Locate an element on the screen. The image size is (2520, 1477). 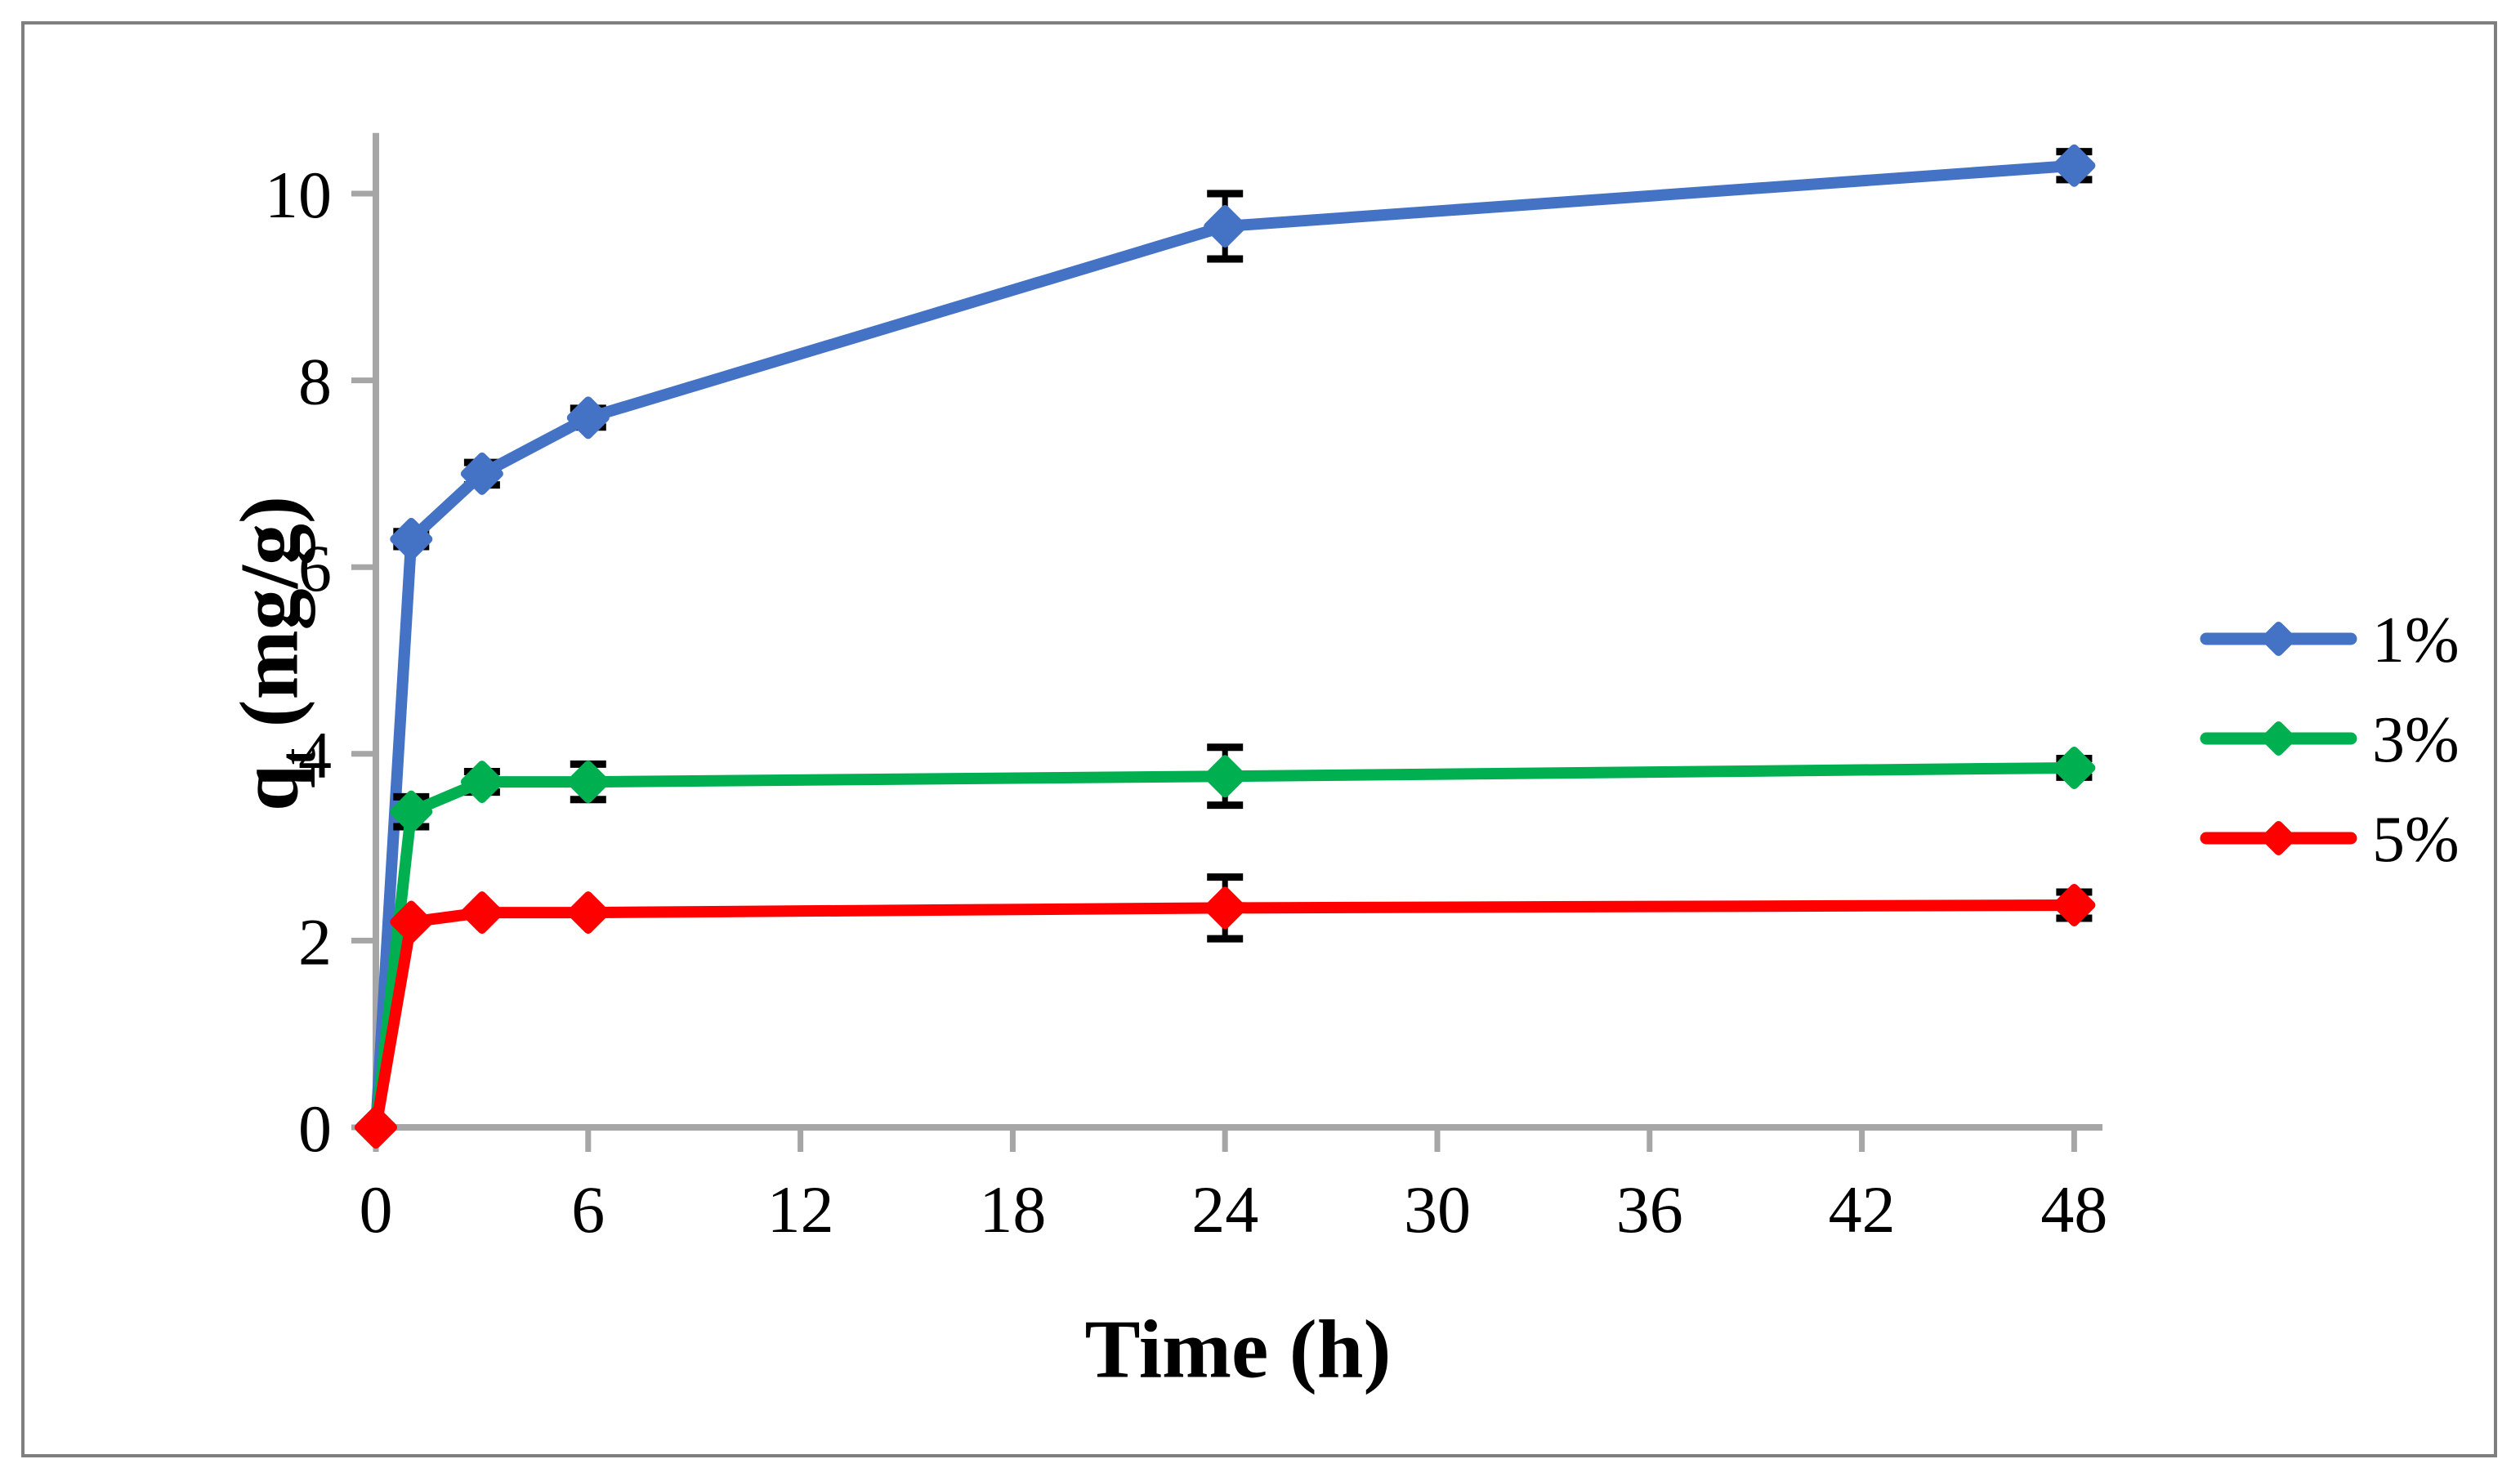
x-tick-label: 48 is located at coordinates (2074, 1209).